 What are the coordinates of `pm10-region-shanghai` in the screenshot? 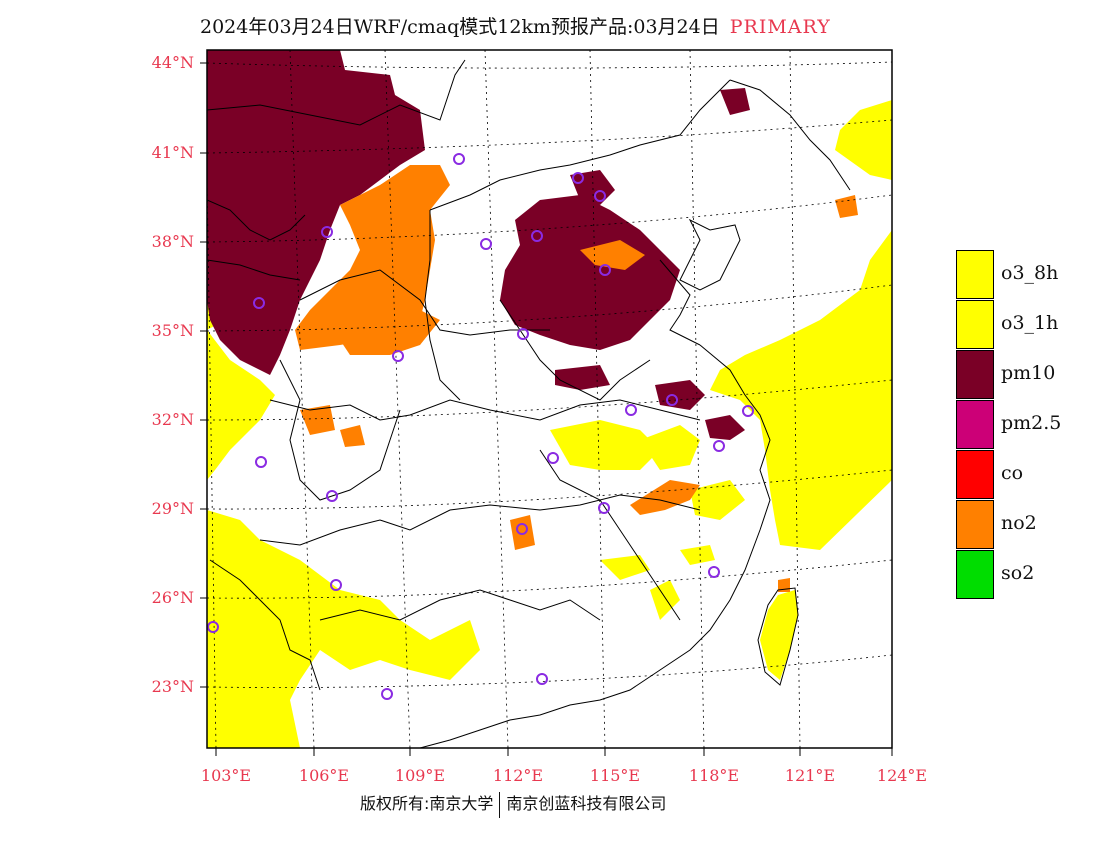 It's located at (725, 427).